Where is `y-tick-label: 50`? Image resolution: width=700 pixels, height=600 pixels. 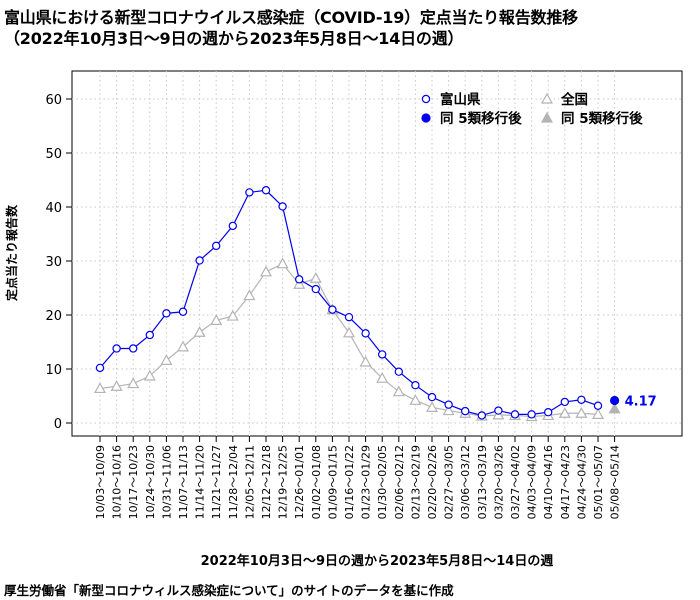 y-tick-label: 50 is located at coordinates (53, 154).